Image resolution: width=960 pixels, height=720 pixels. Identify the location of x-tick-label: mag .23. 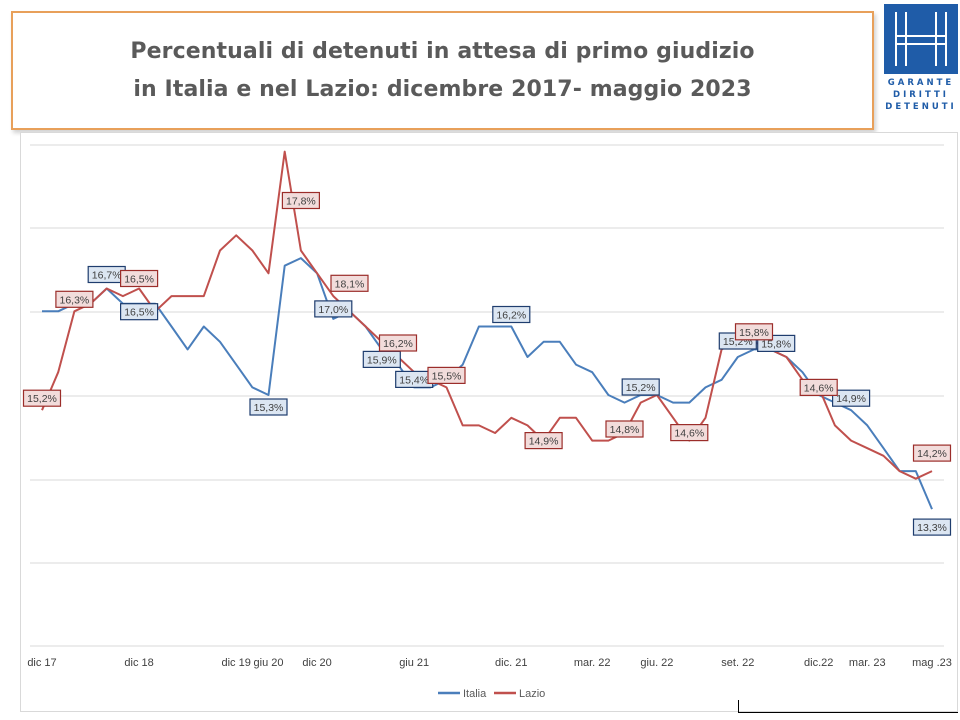
(932, 663).